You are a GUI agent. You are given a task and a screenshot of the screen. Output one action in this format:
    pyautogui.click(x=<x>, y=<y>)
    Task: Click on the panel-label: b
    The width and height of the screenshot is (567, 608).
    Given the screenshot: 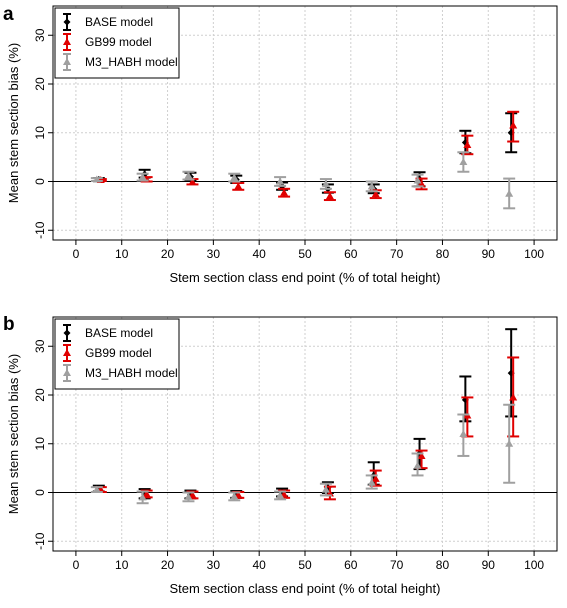 What is the action you would take?
    pyautogui.click(x=9, y=324)
    